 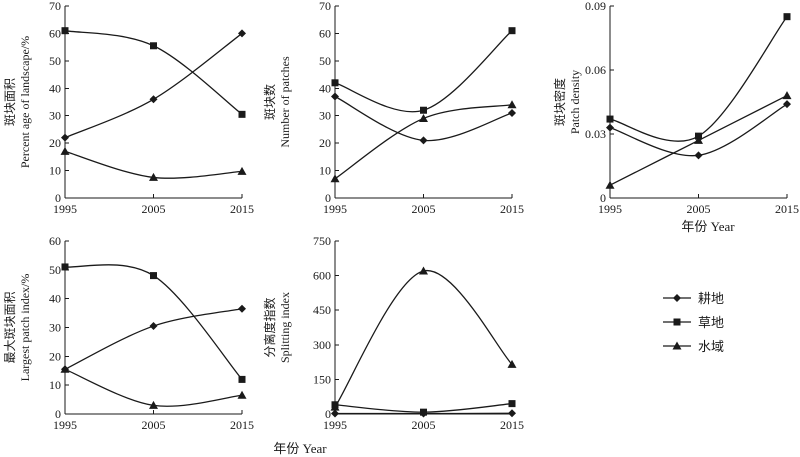 I want to click on x-axis-label-bottom: 年份 Year, so click(x=300, y=448).